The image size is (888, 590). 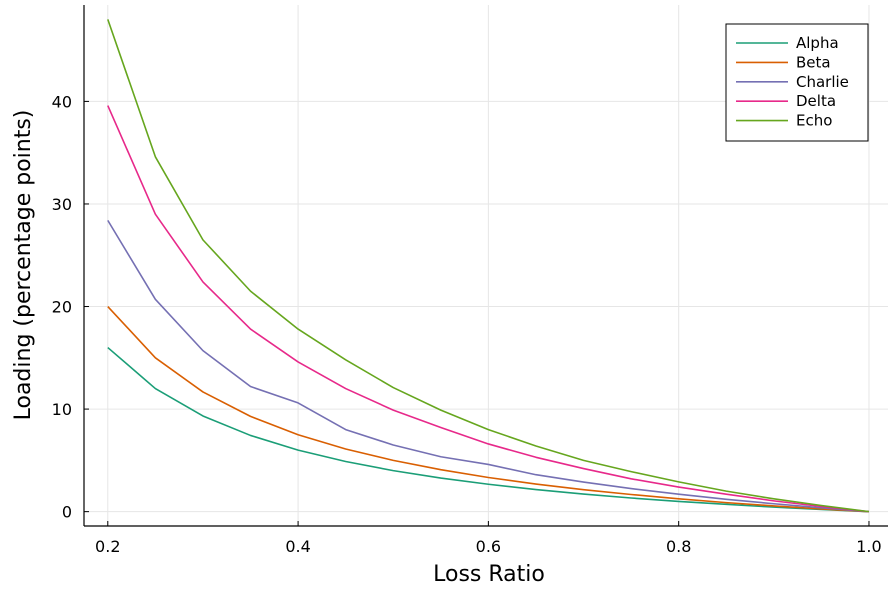 I want to click on y-tick-label: 10, so click(x=62, y=409).